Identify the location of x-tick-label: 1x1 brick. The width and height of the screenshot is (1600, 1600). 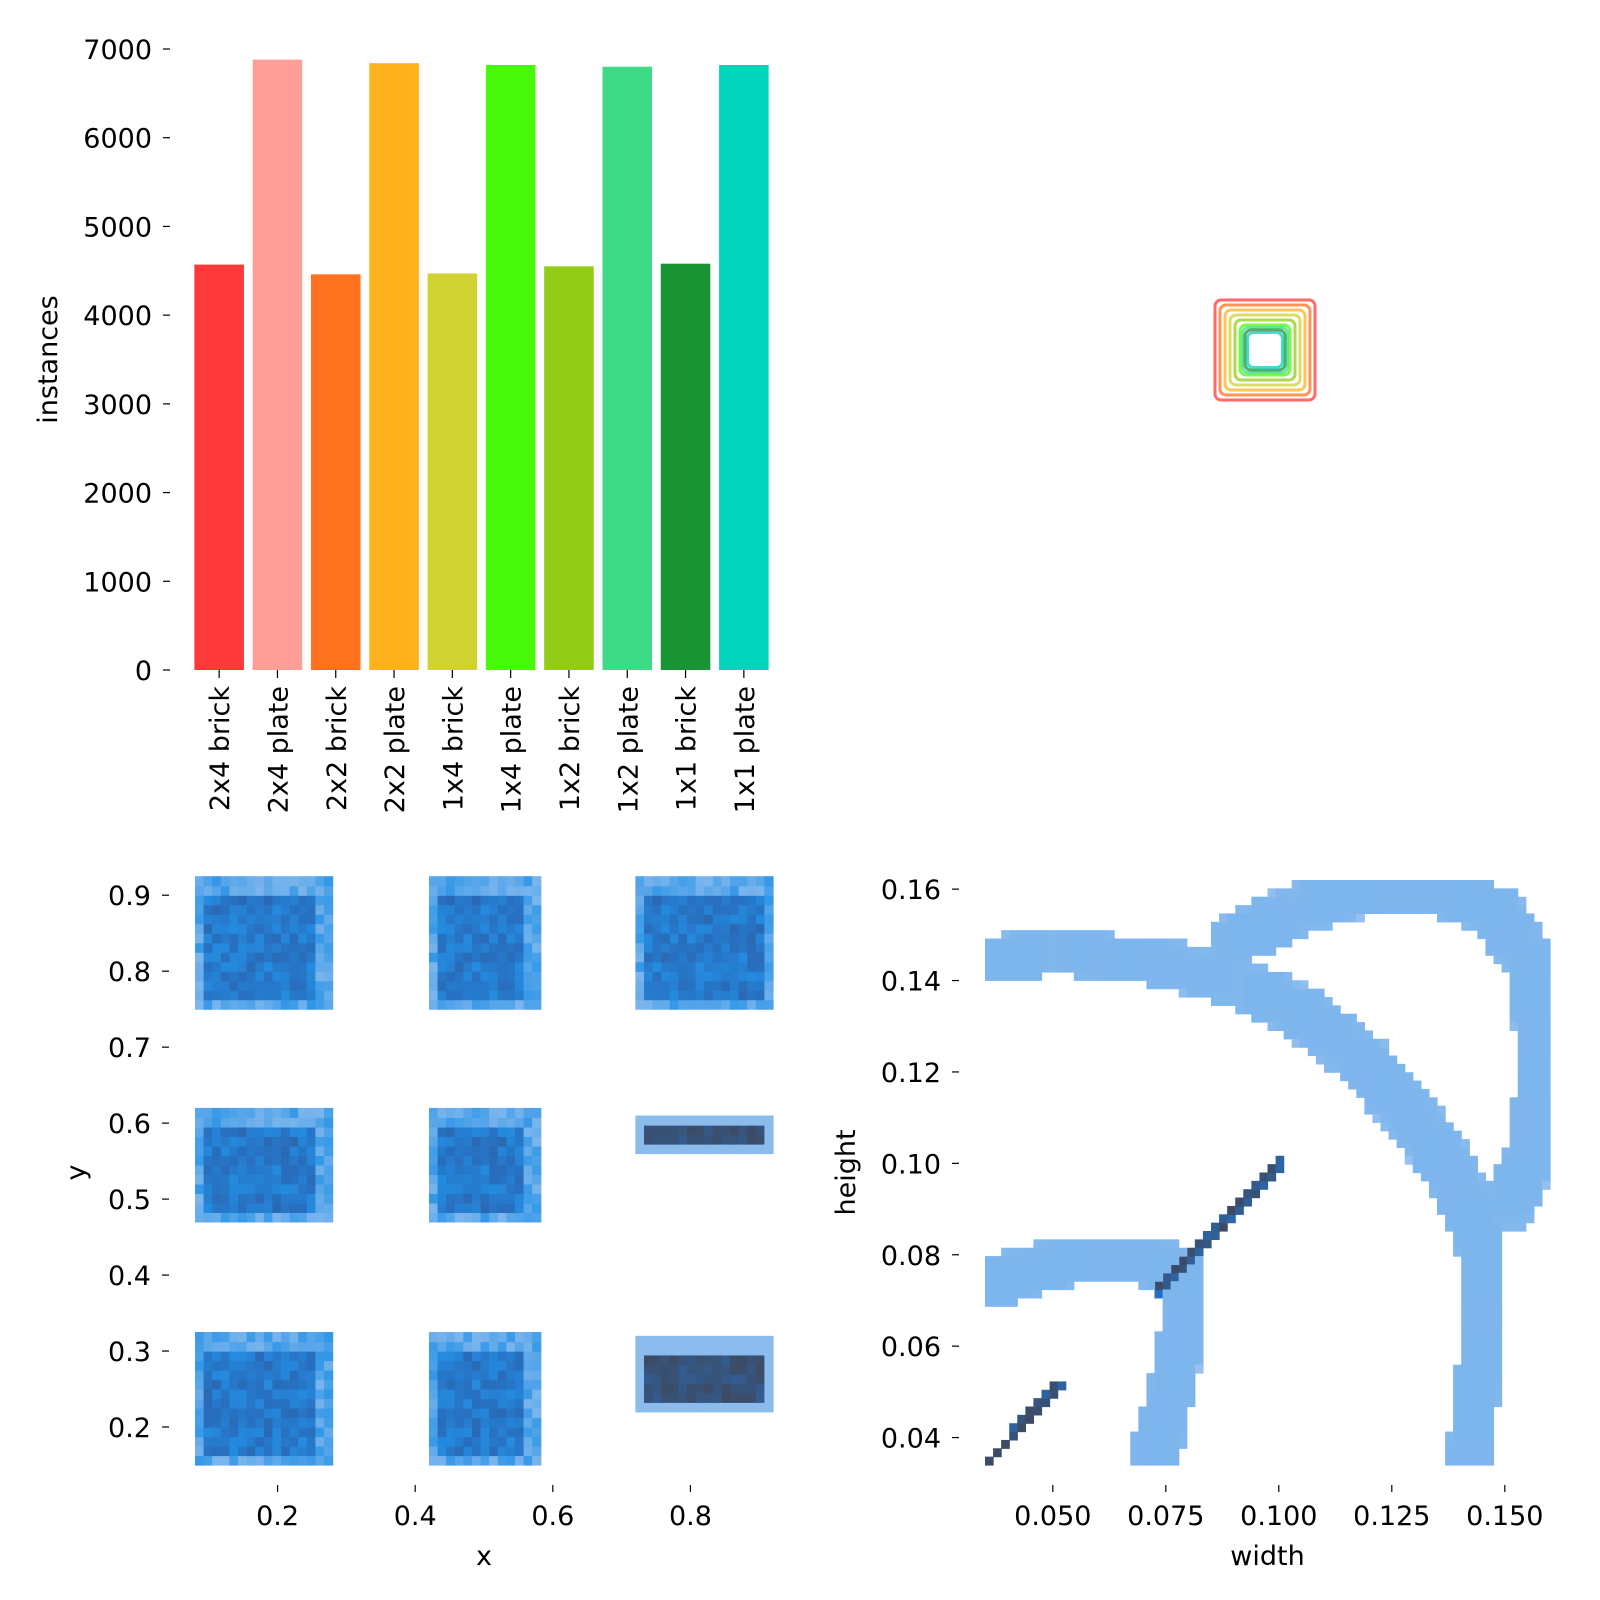
(687, 749).